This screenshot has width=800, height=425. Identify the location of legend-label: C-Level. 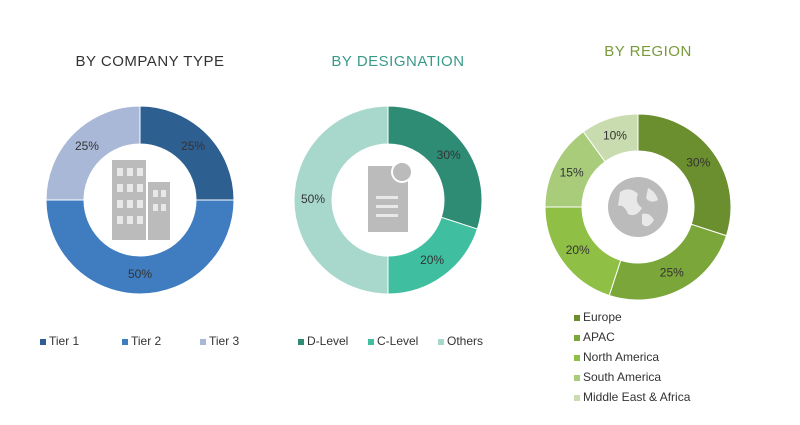
(397, 341).